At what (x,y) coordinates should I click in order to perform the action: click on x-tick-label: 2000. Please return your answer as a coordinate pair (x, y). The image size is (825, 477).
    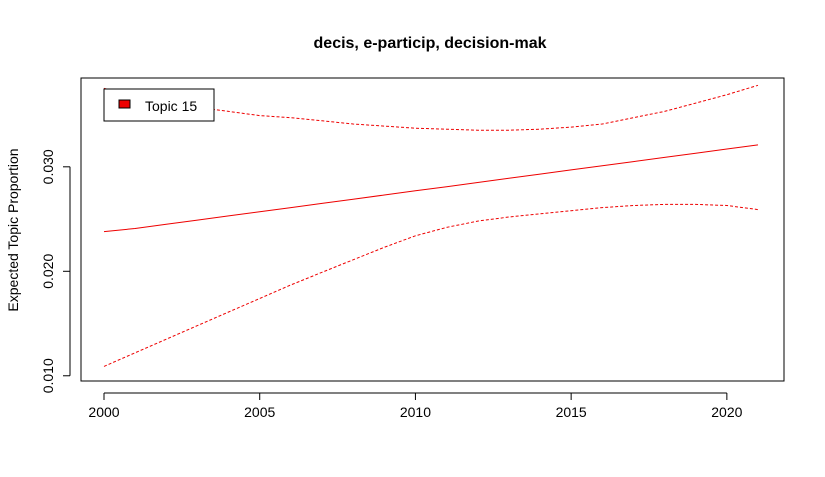
    Looking at the image, I should click on (103, 412).